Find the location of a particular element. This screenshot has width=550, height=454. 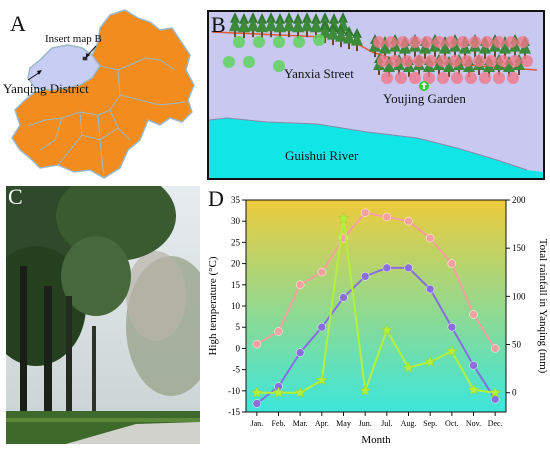

panel-a-map: A Insert map B Yanqing District is located at coordinates (100, 92).